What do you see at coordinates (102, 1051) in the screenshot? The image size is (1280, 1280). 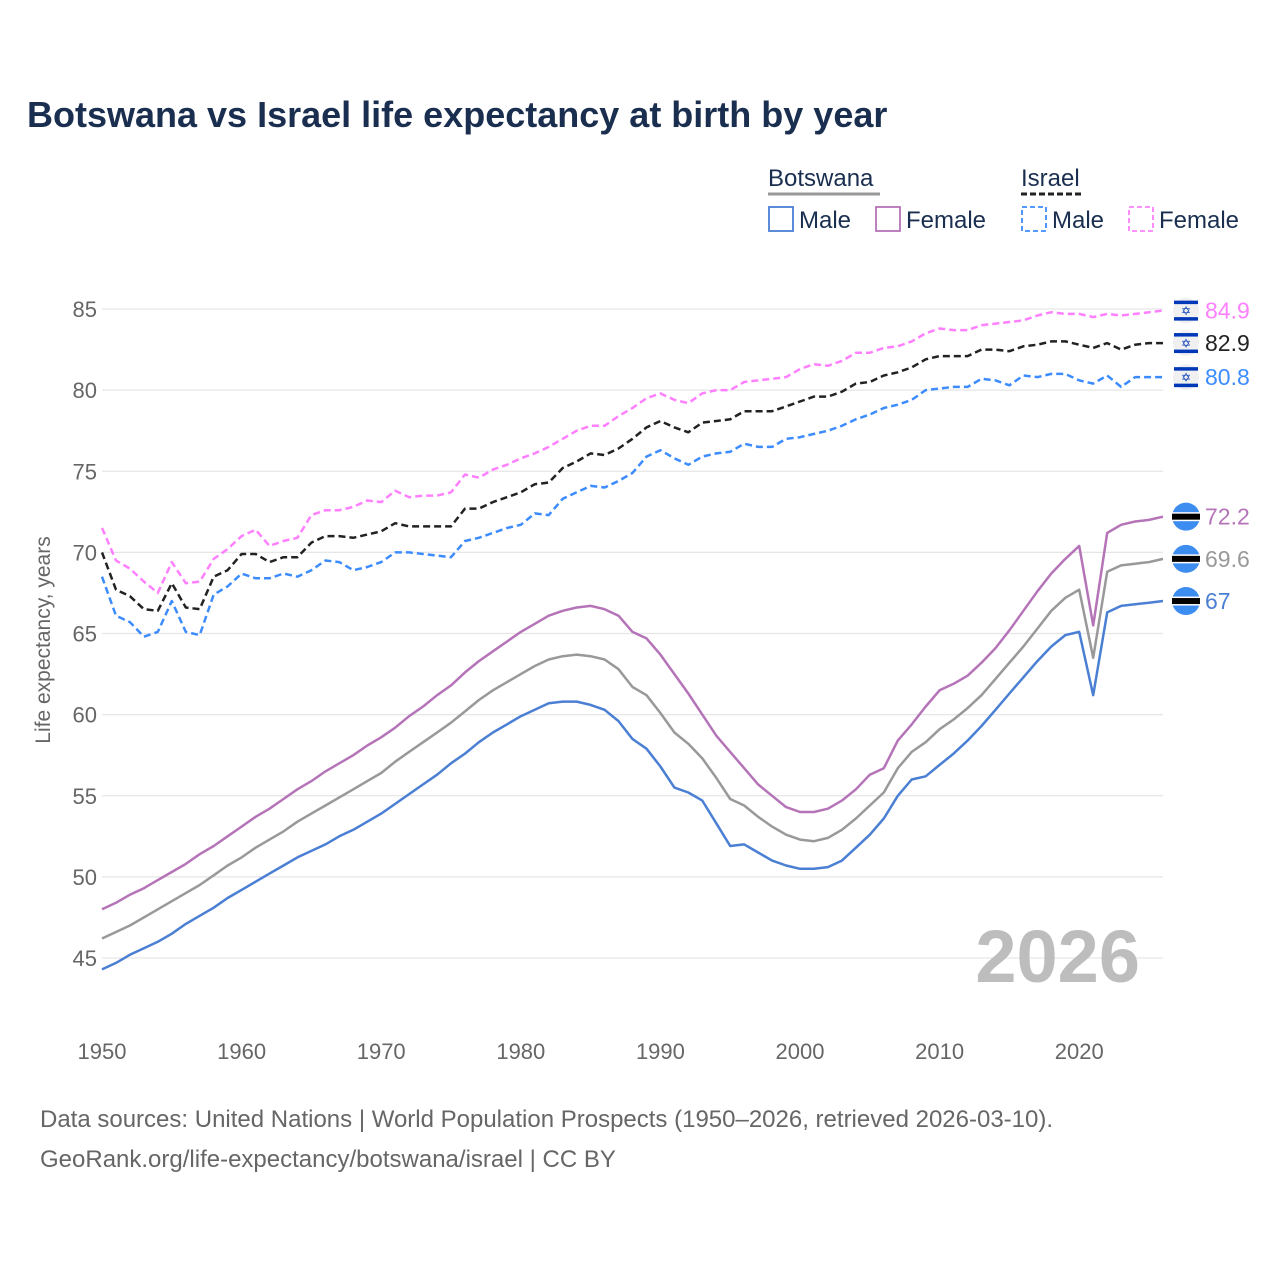 I see `x-tick-label: 1950` at bounding box center [102, 1051].